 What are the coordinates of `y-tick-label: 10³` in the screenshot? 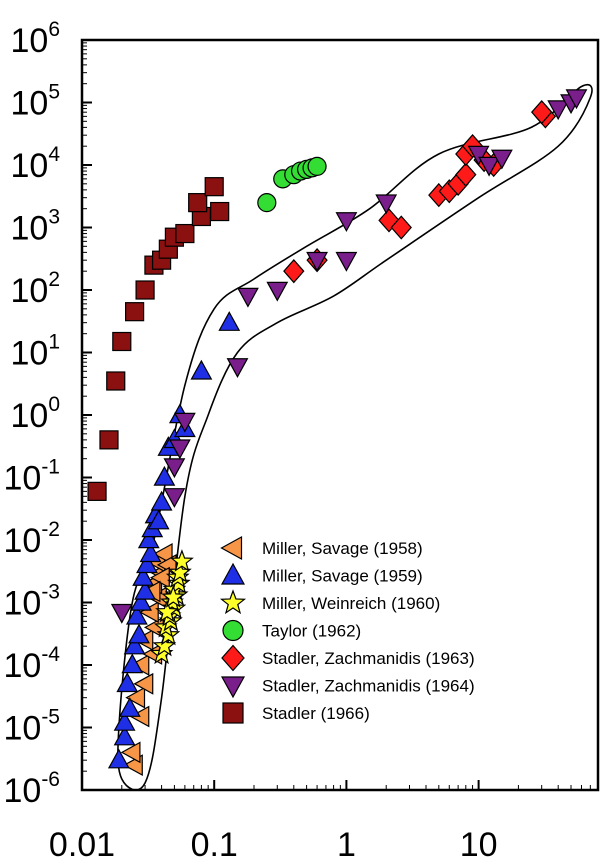 It's located at (35, 227).